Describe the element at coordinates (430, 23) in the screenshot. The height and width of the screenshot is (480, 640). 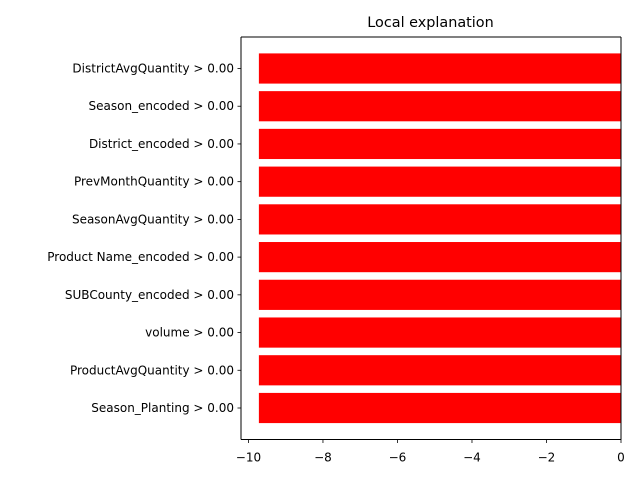
I see `chart-title: Local explanation` at that location.